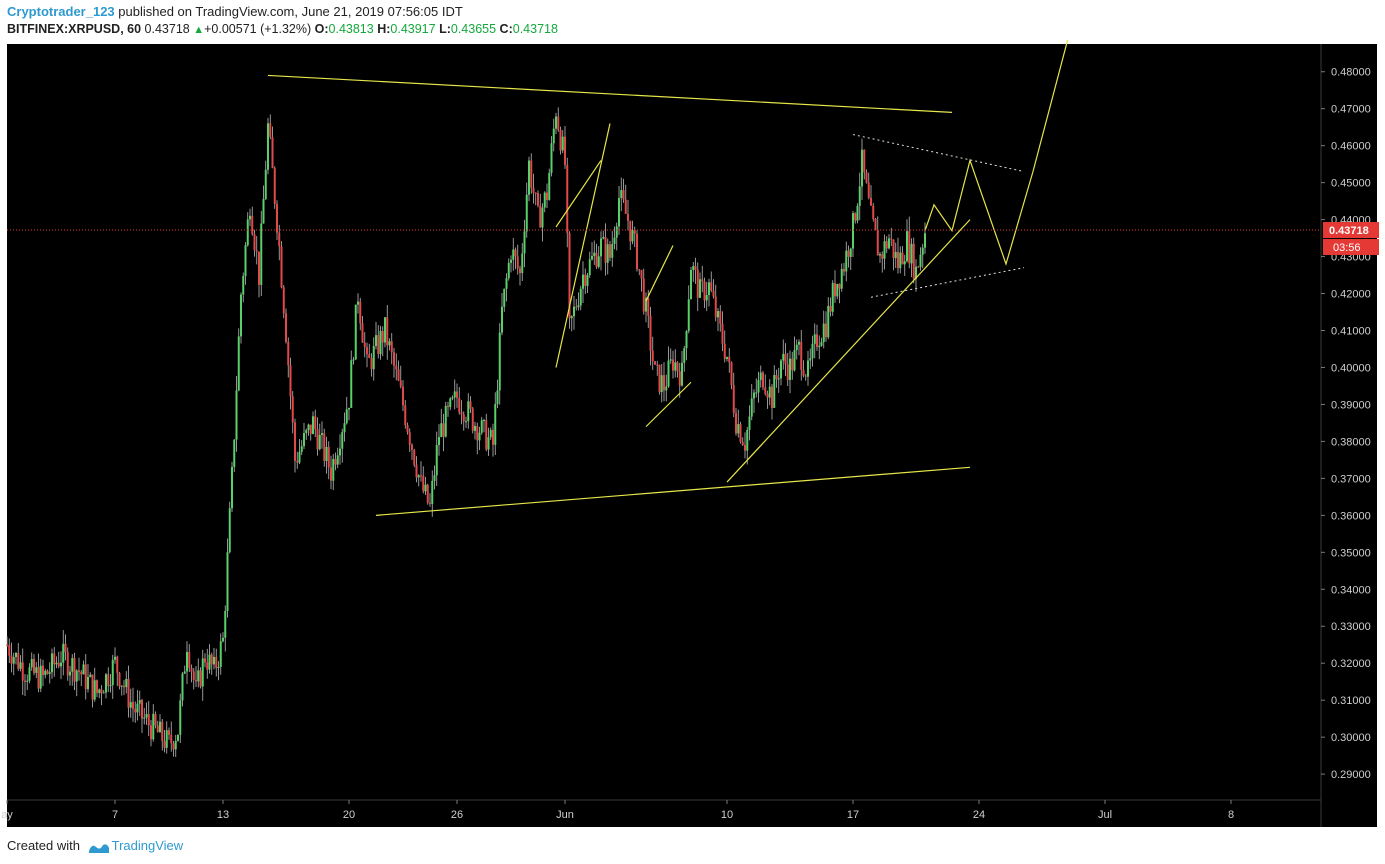 The height and width of the screenshot is (864, 1385). What do you see at coordinates (1347, 248) in the screenshot?
I see `countdown-label: 03:56` at bounding box center [1347, 248].